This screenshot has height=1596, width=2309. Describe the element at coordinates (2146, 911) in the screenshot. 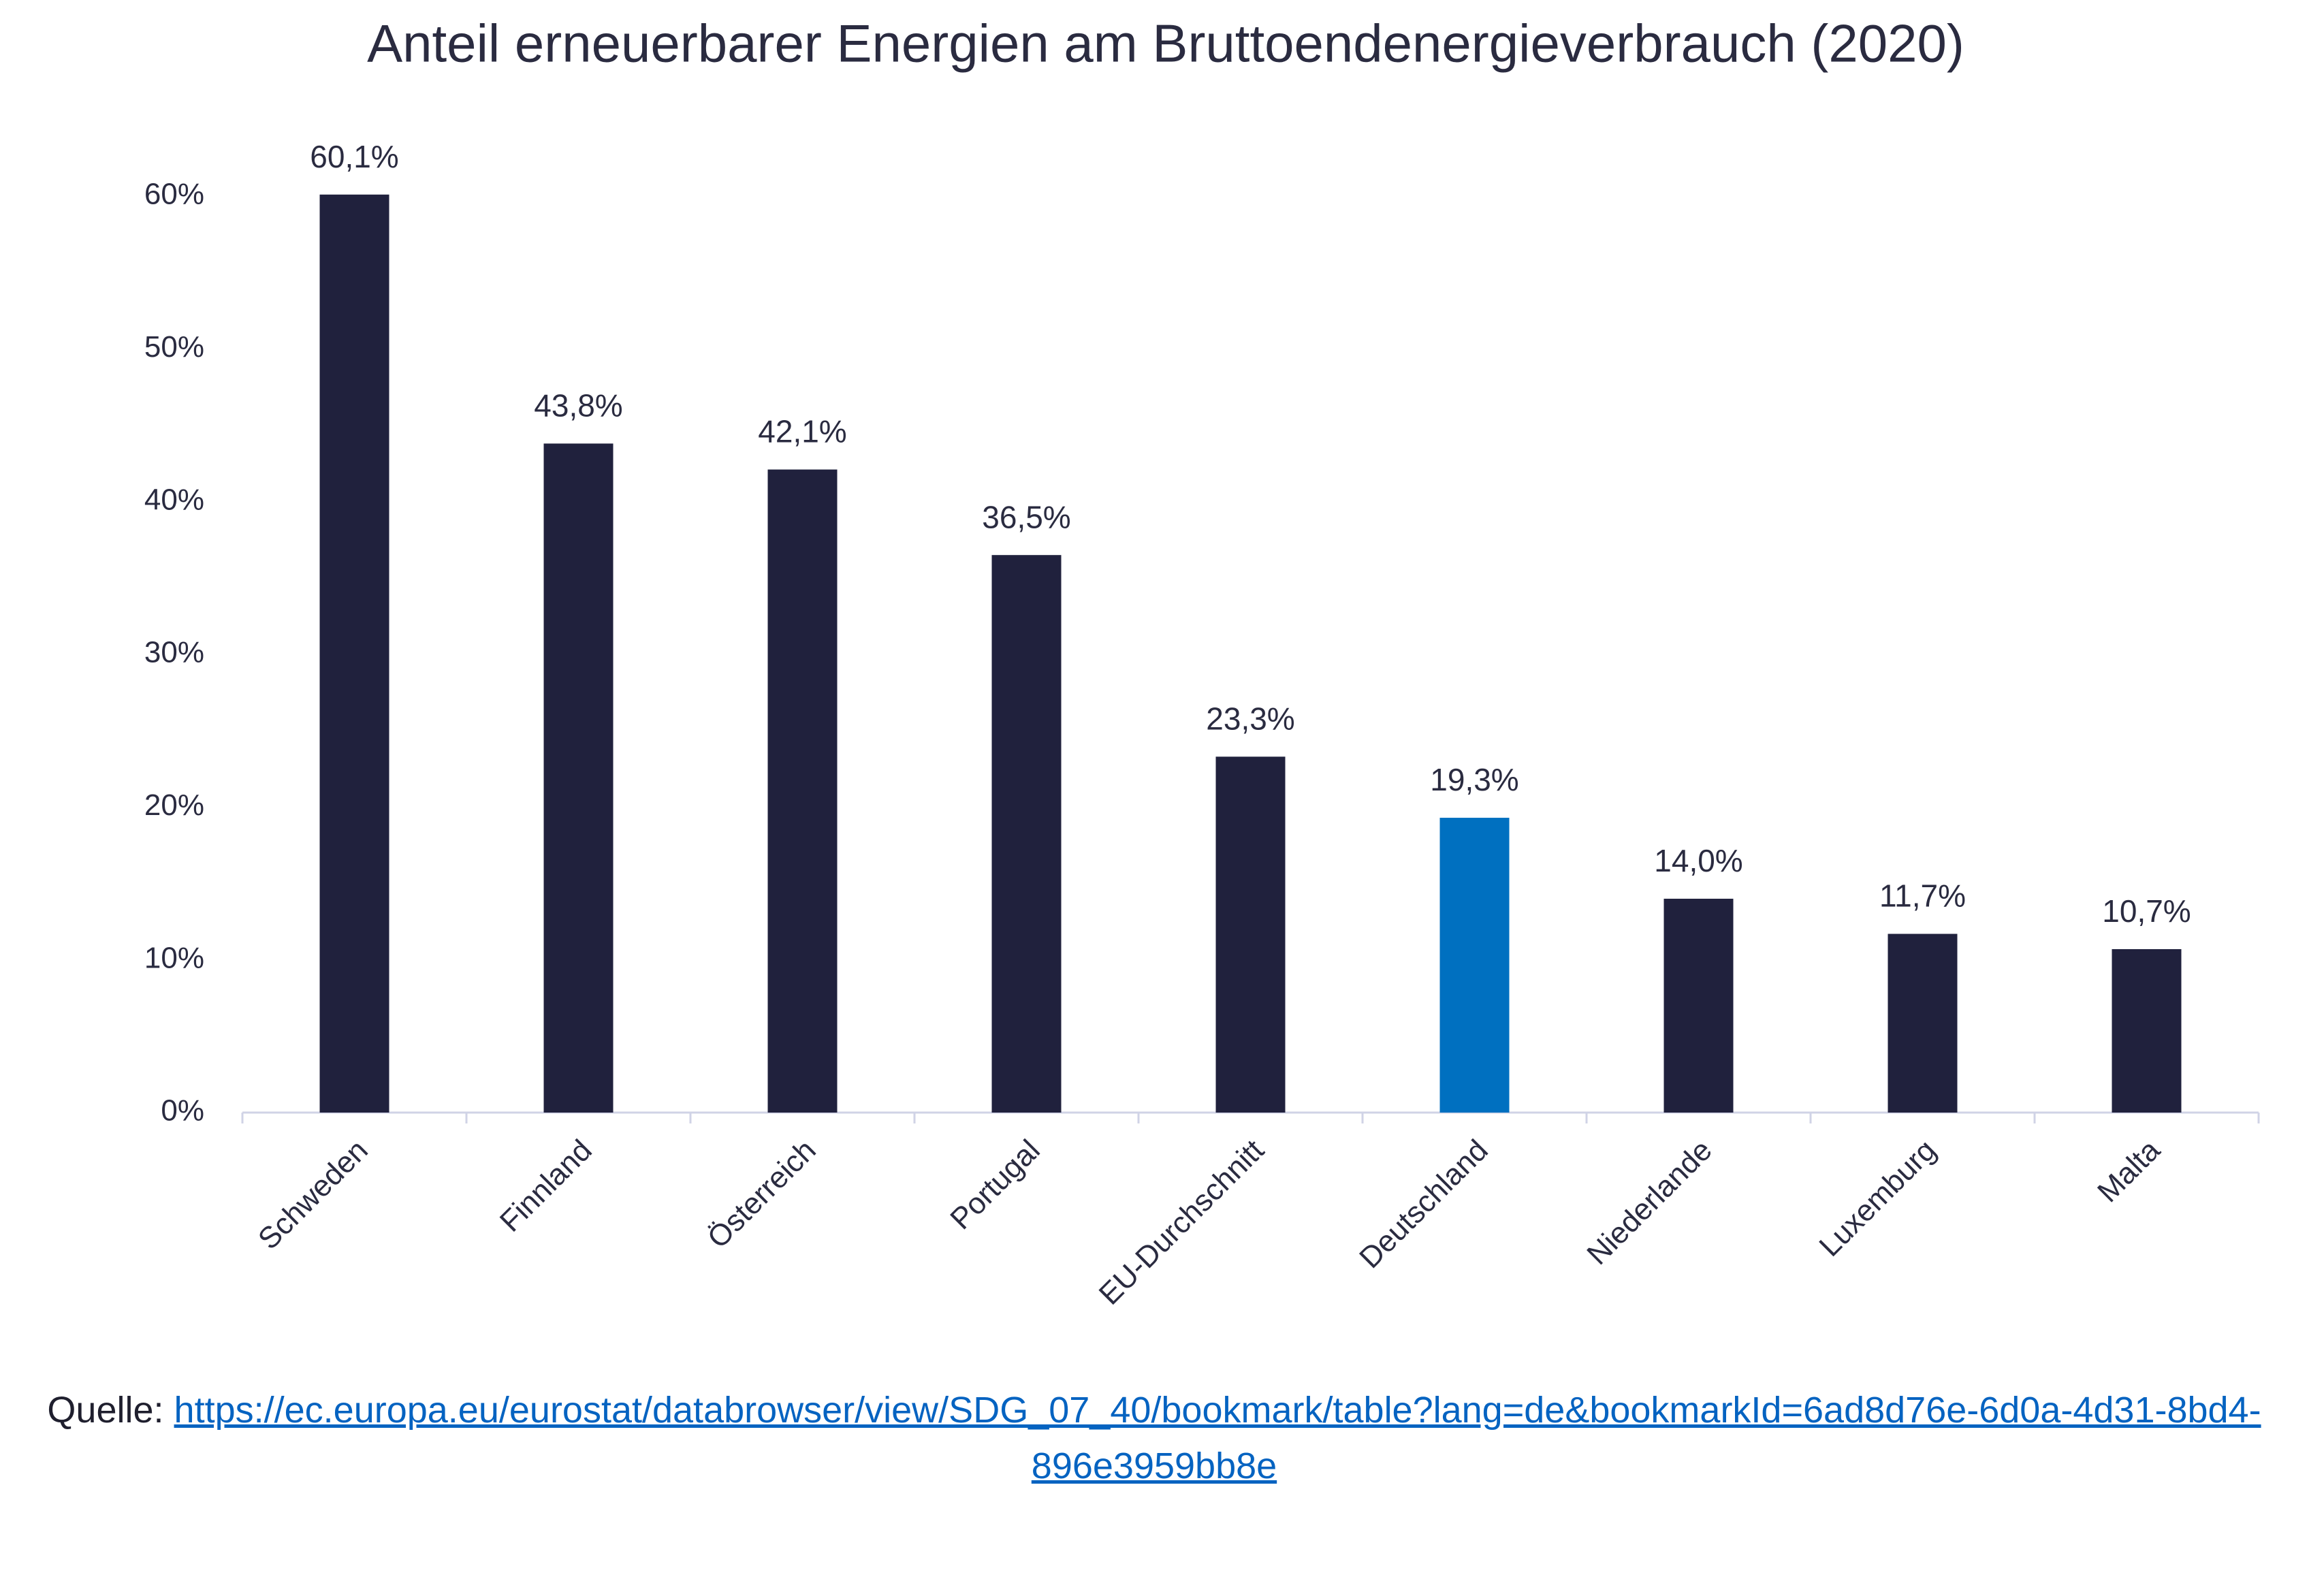

I see `value-label: 10,7%` at that location.